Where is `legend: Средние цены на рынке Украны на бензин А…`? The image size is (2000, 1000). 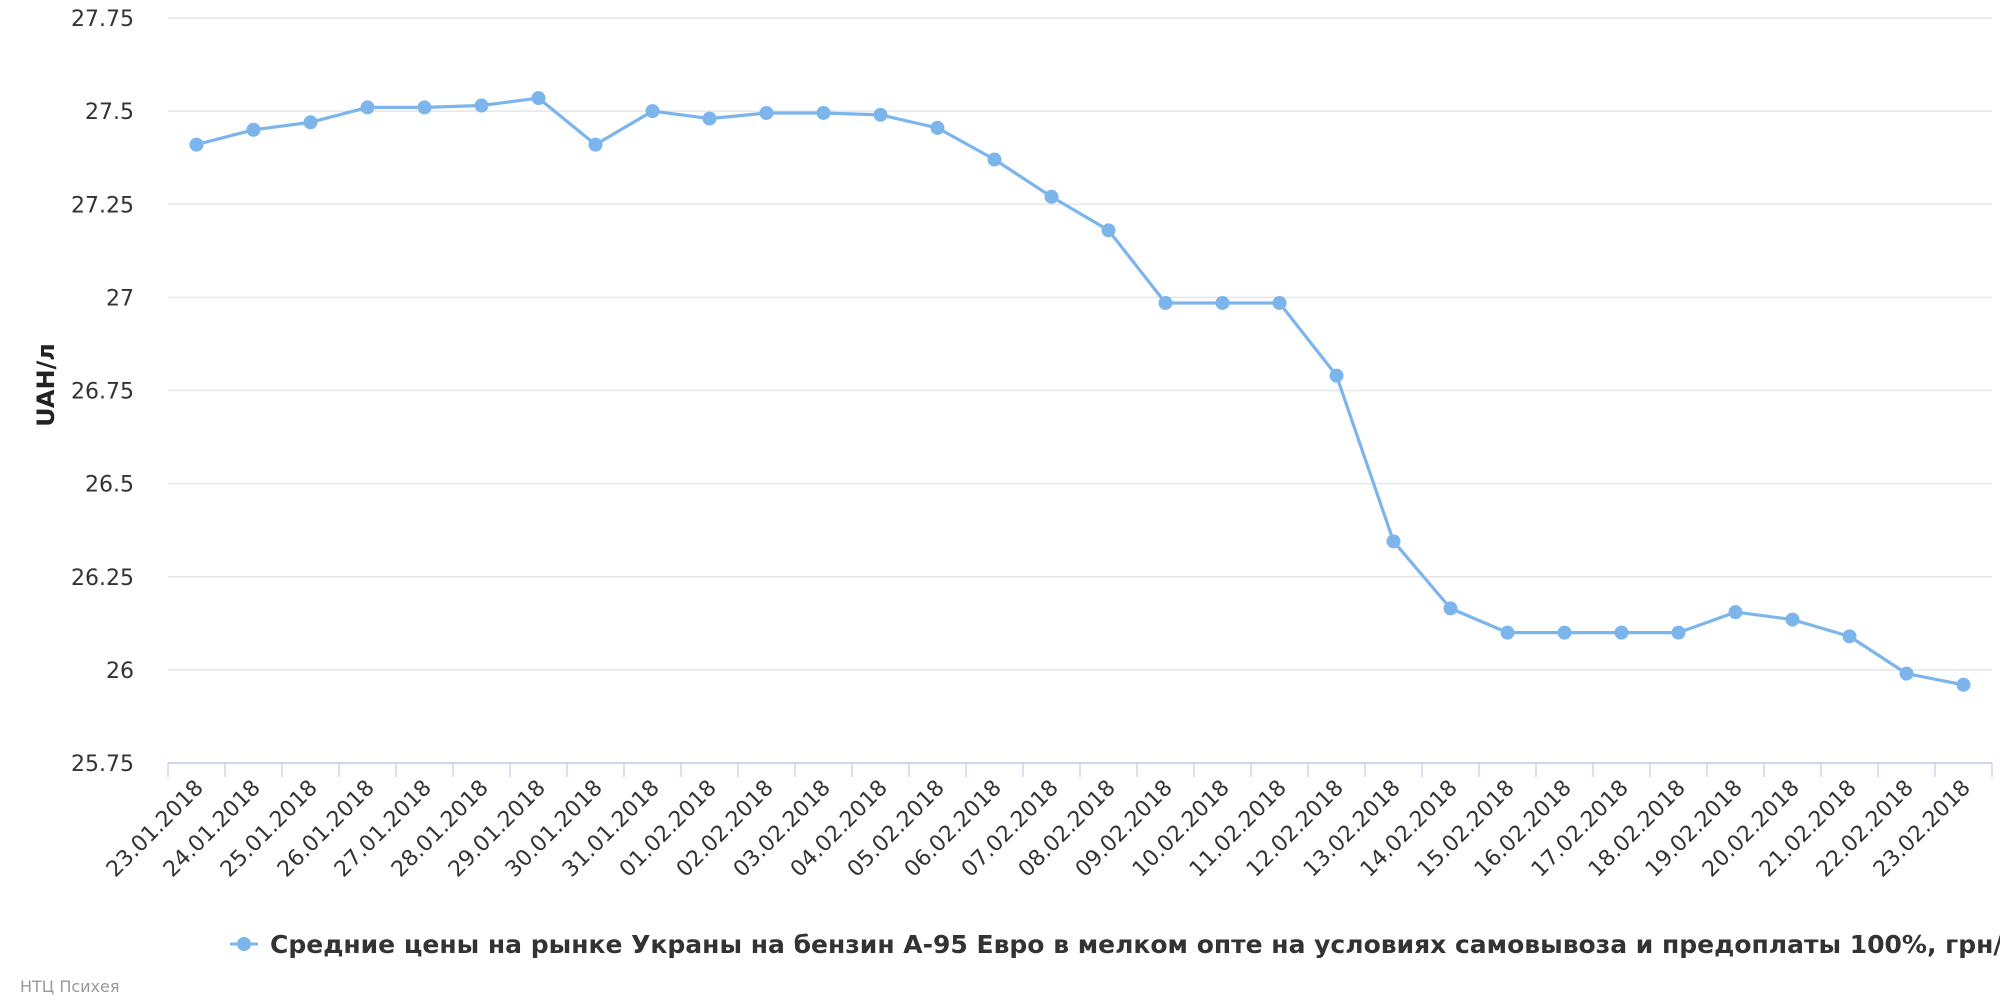
legend: Средние цены на рынке Украны на бензин А… is located at coordinates (1115, 944).